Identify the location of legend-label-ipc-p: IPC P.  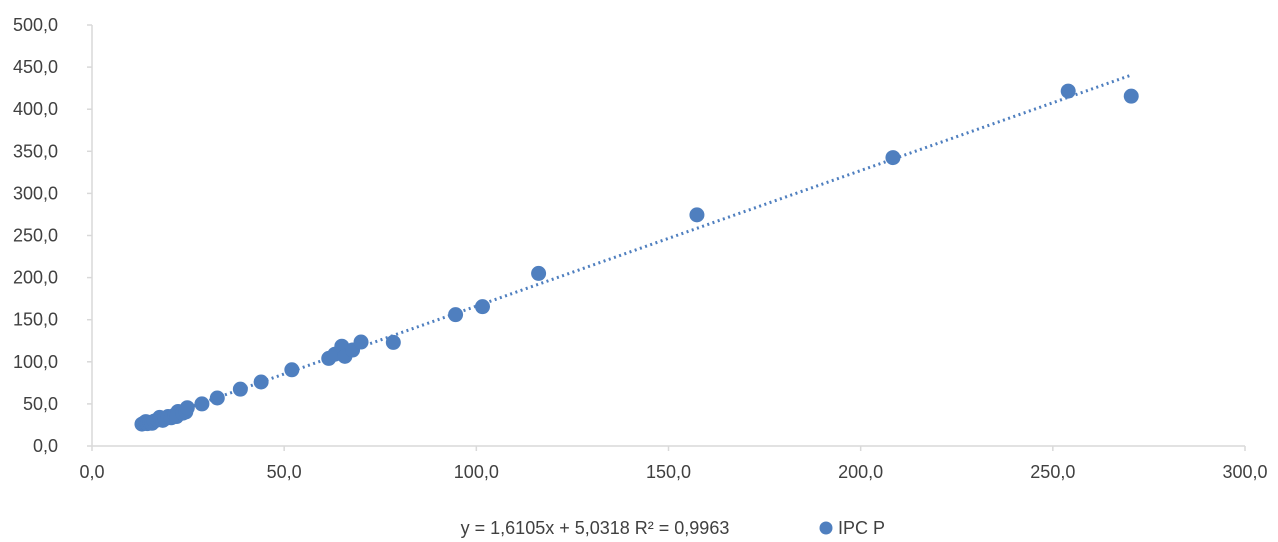
(861, 528).